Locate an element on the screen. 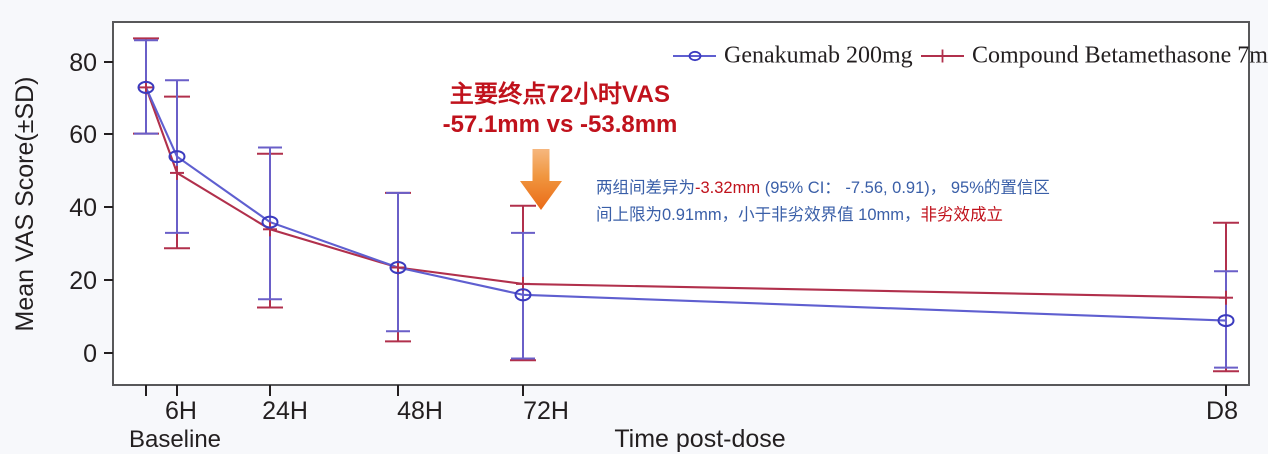 This screenshot has width=1268, height=454. noninferiority-line2-highlight: 非劣效成立 is located at coordinates (962, 214).